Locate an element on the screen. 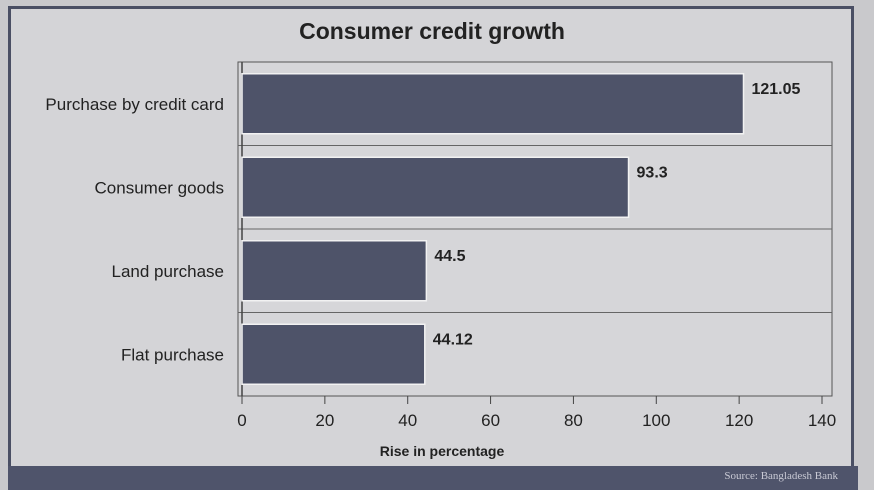 Image resolution: width=874 pixels, height=490 pixels. x-tick-label: 60 is located at coordinates (490, 420).